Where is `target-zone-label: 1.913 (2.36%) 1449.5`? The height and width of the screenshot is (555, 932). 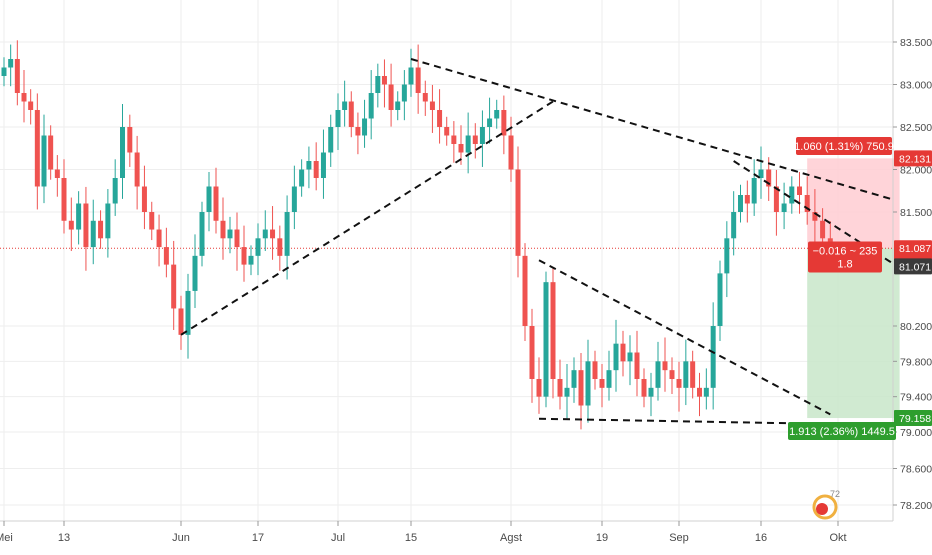 target-zone-label: 1.913 (2.36%) 1449.5 is located at coordinates (842, 431).